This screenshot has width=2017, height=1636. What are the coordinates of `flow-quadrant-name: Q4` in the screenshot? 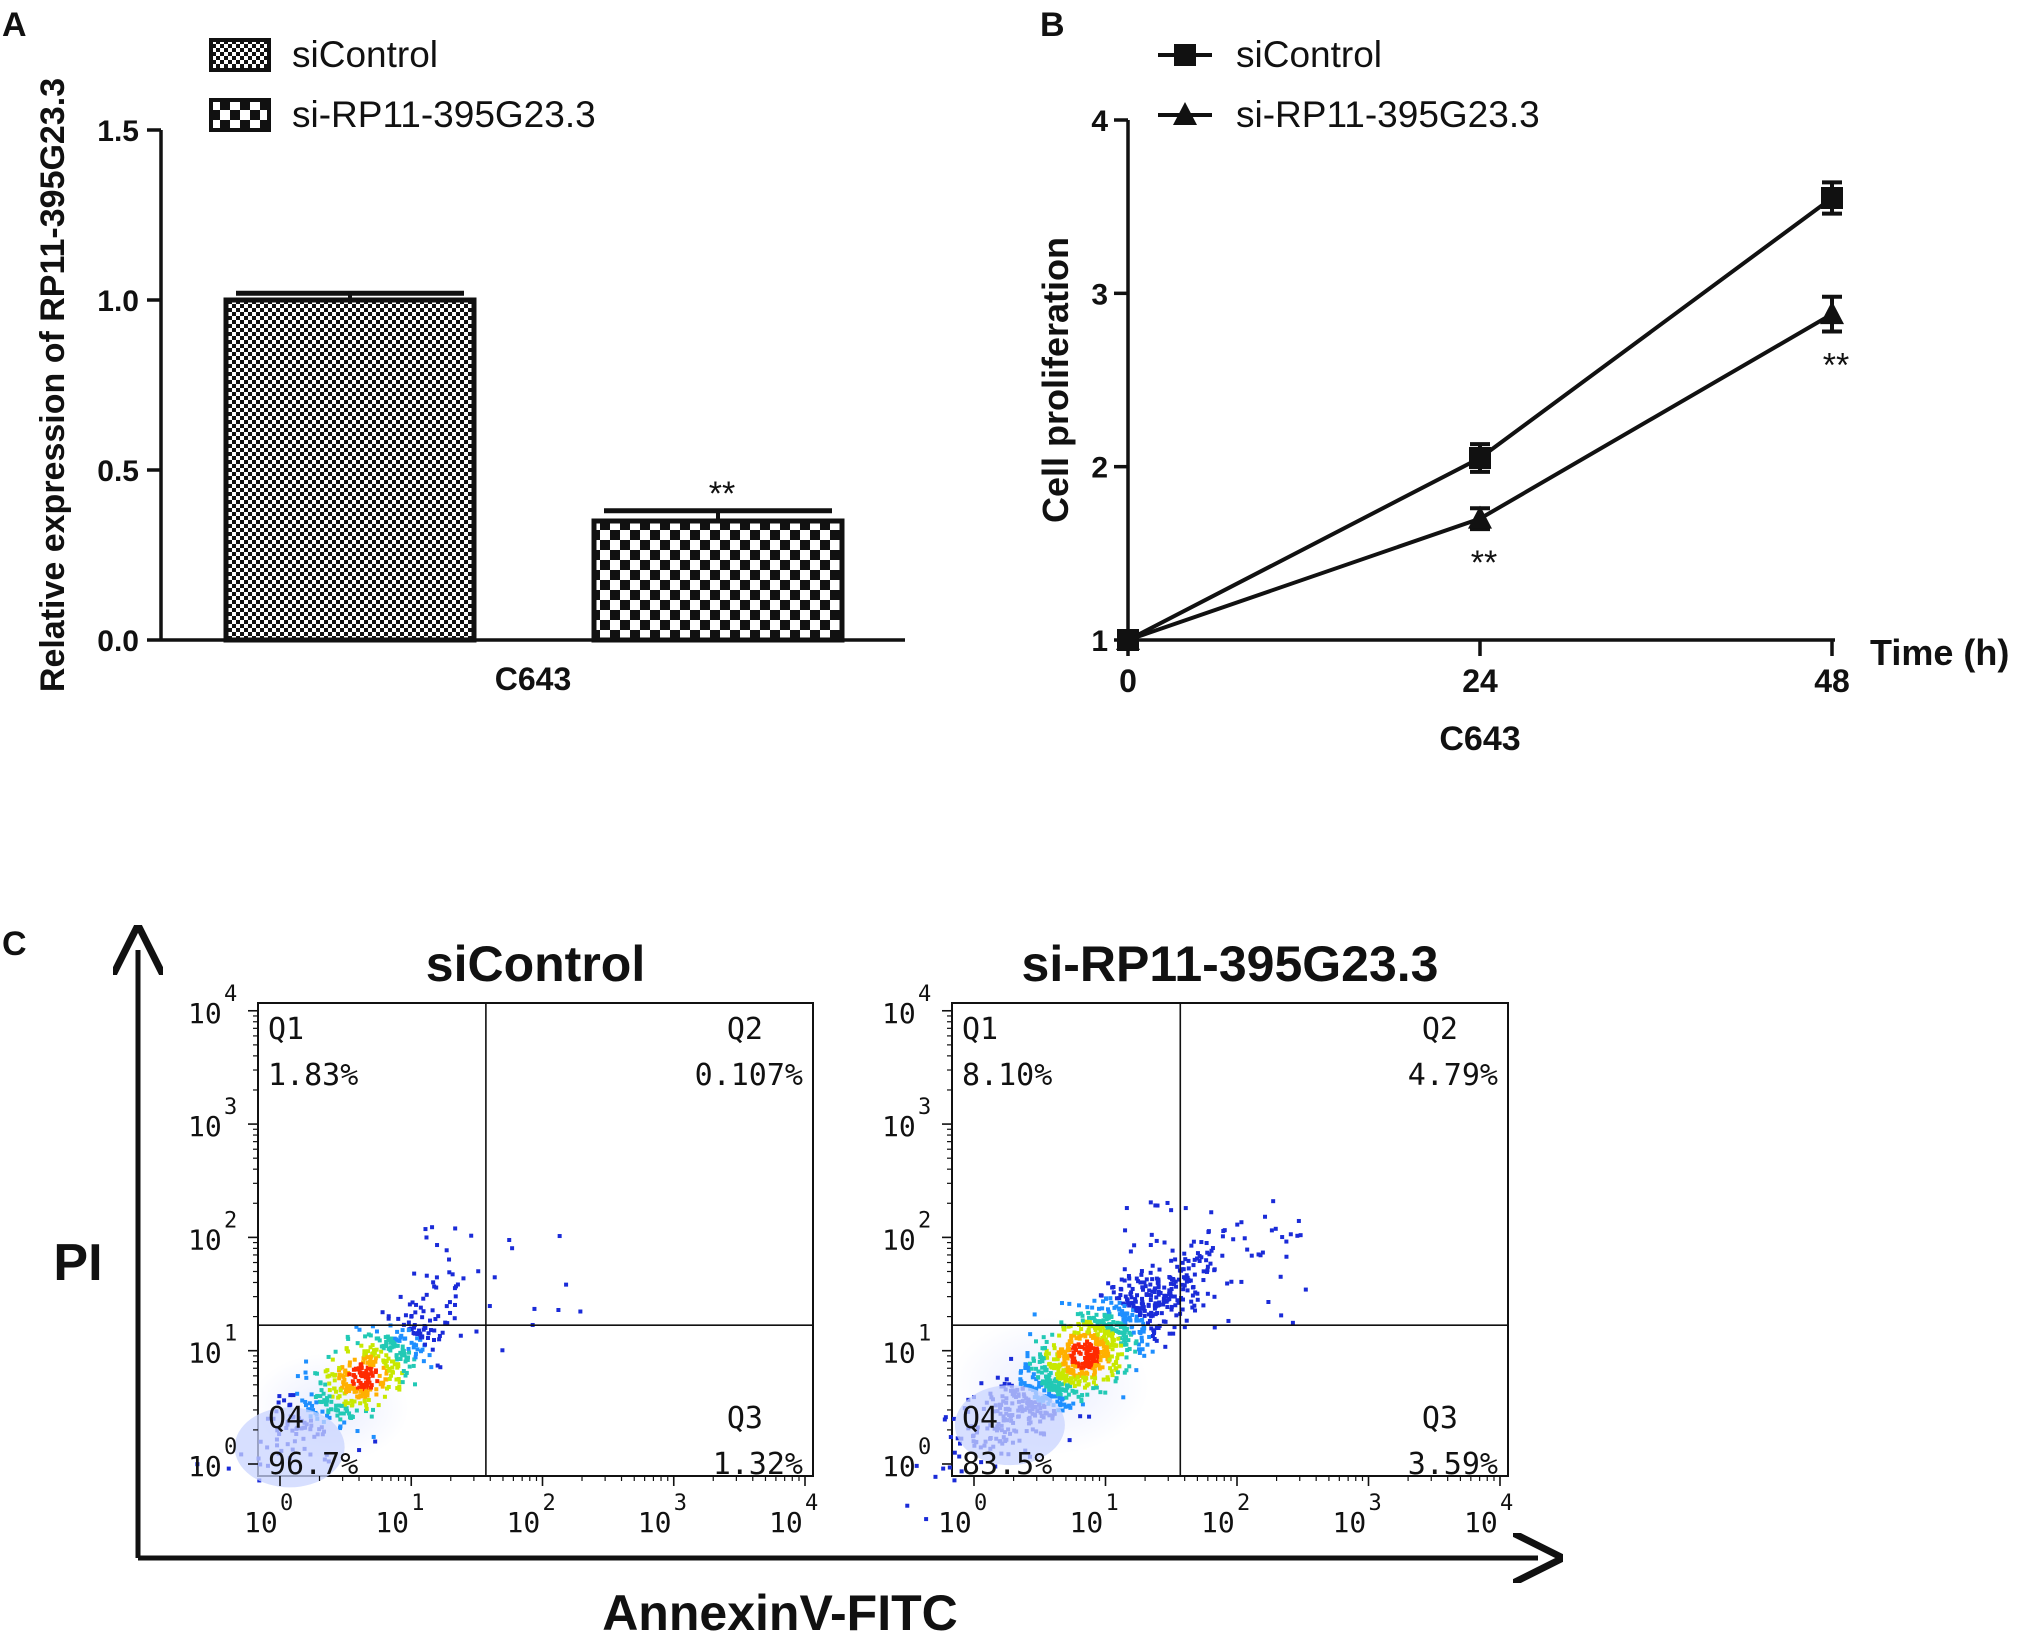 It's located at (980, 1418).